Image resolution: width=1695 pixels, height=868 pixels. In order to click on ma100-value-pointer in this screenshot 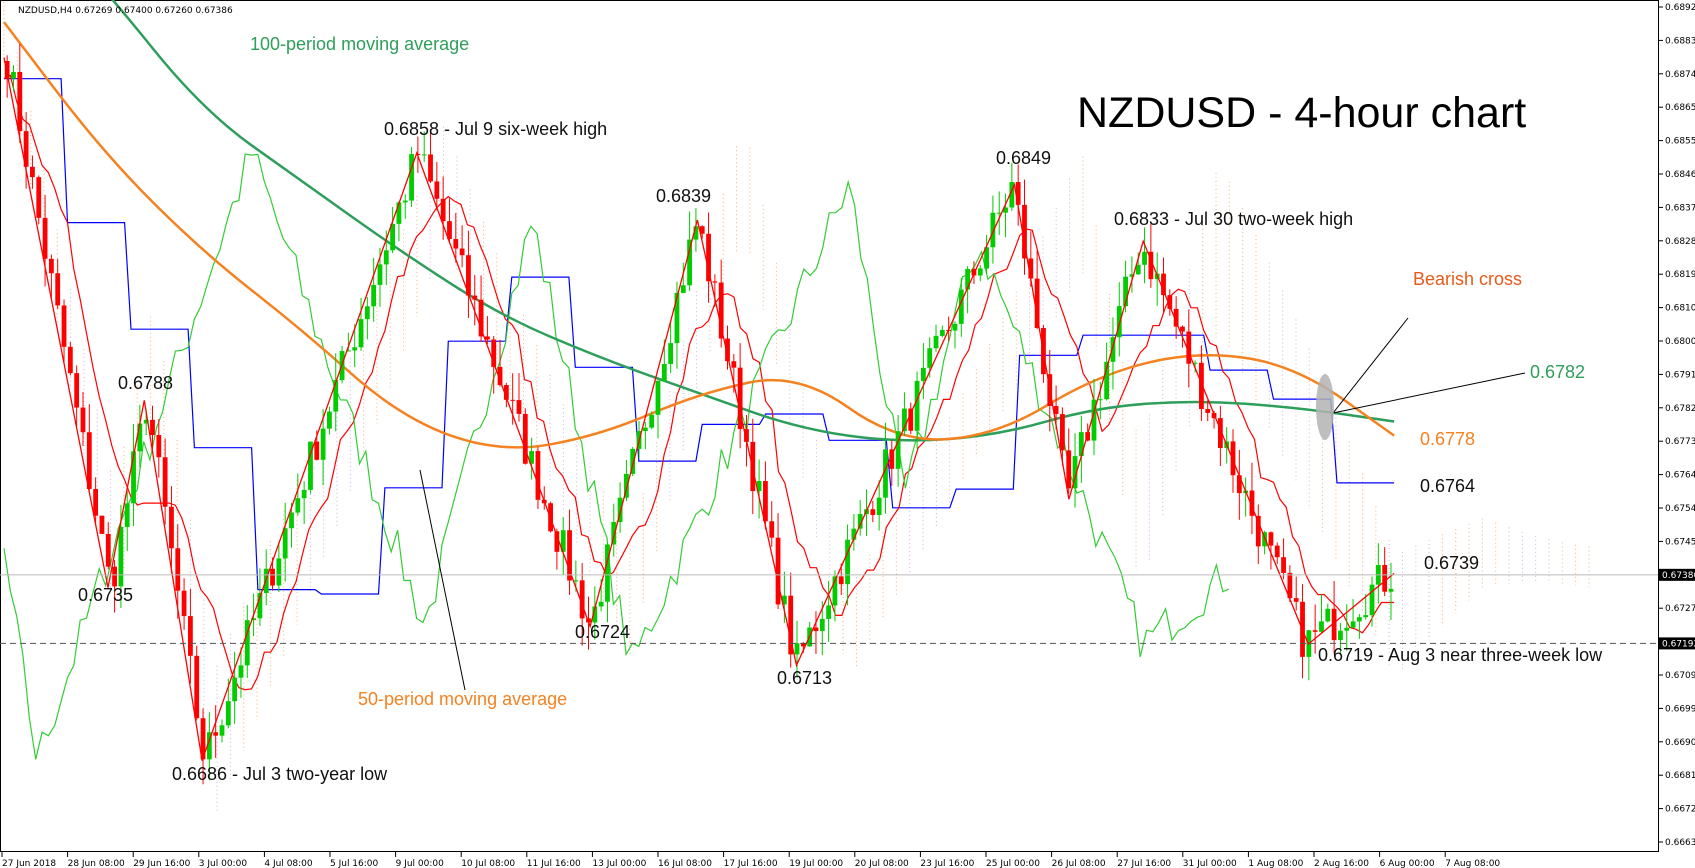, I will do `click(1429, 393)`.